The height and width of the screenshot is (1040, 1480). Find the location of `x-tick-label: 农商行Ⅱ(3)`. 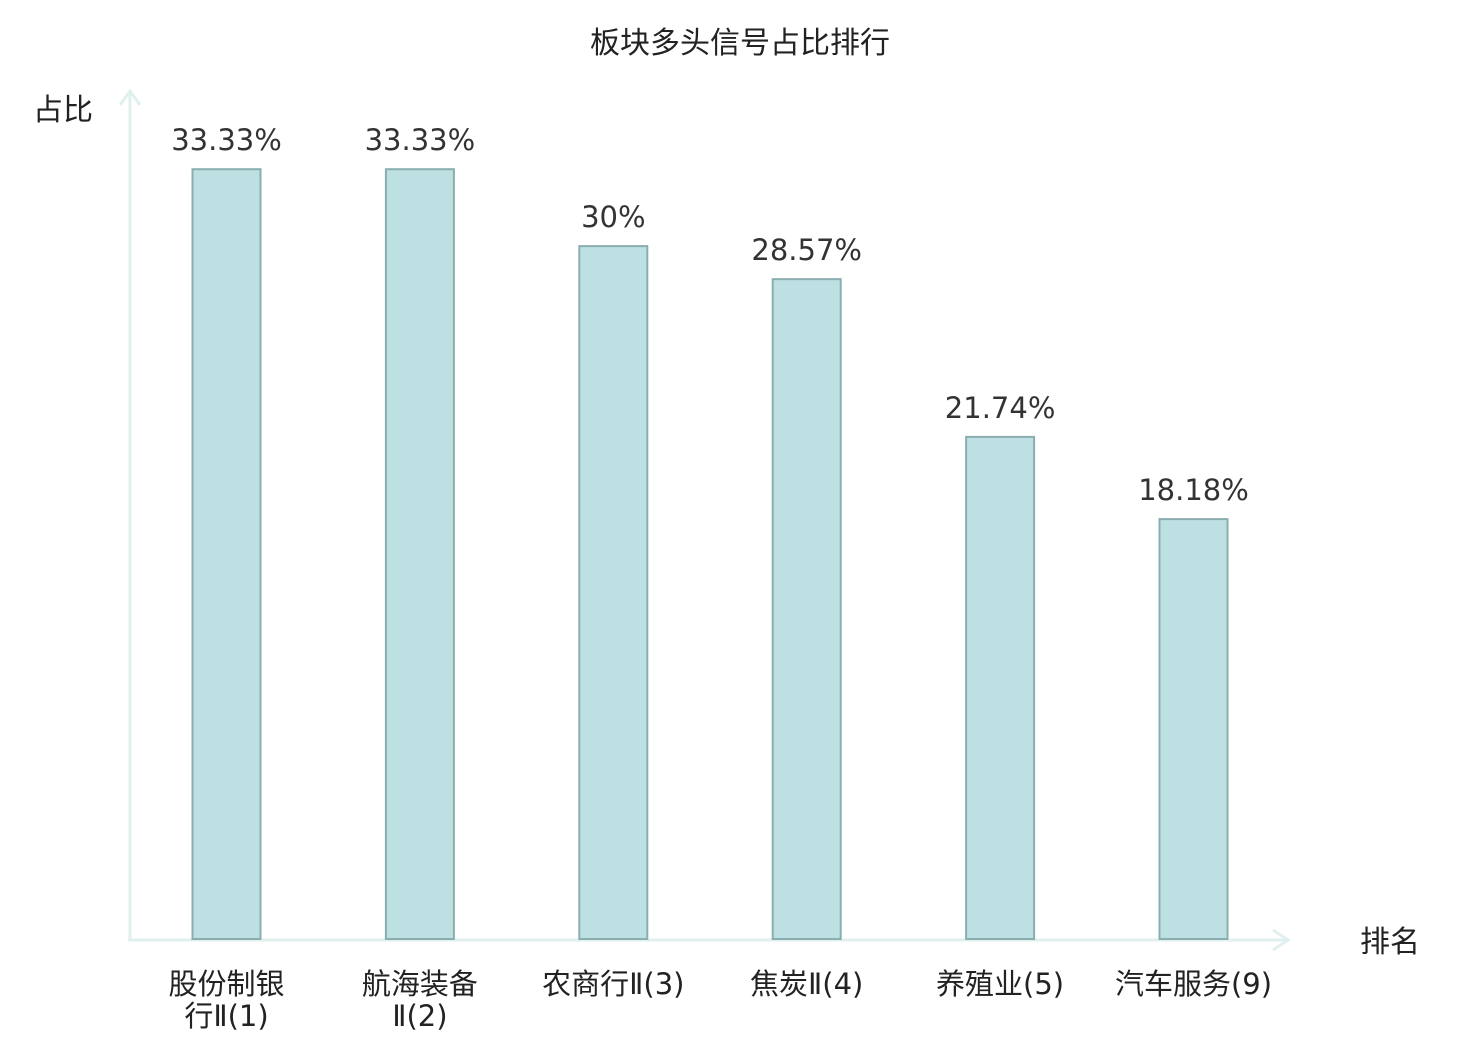

x-tick-label: 农商行Ⅱ(3) is located at coordinates (613, 984).